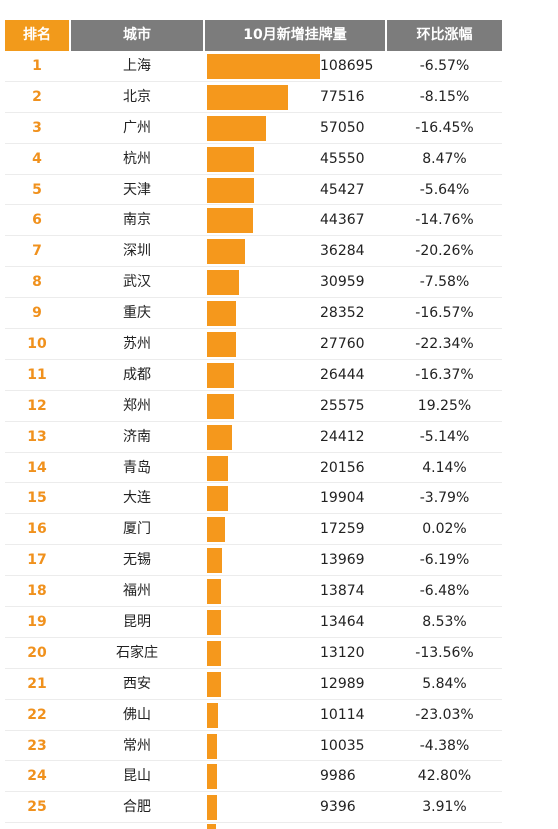  Describe the element at coordinates (253, 746) in the screenshot. I see `table-row: 23 常州 10035 -4.38%` at that location.